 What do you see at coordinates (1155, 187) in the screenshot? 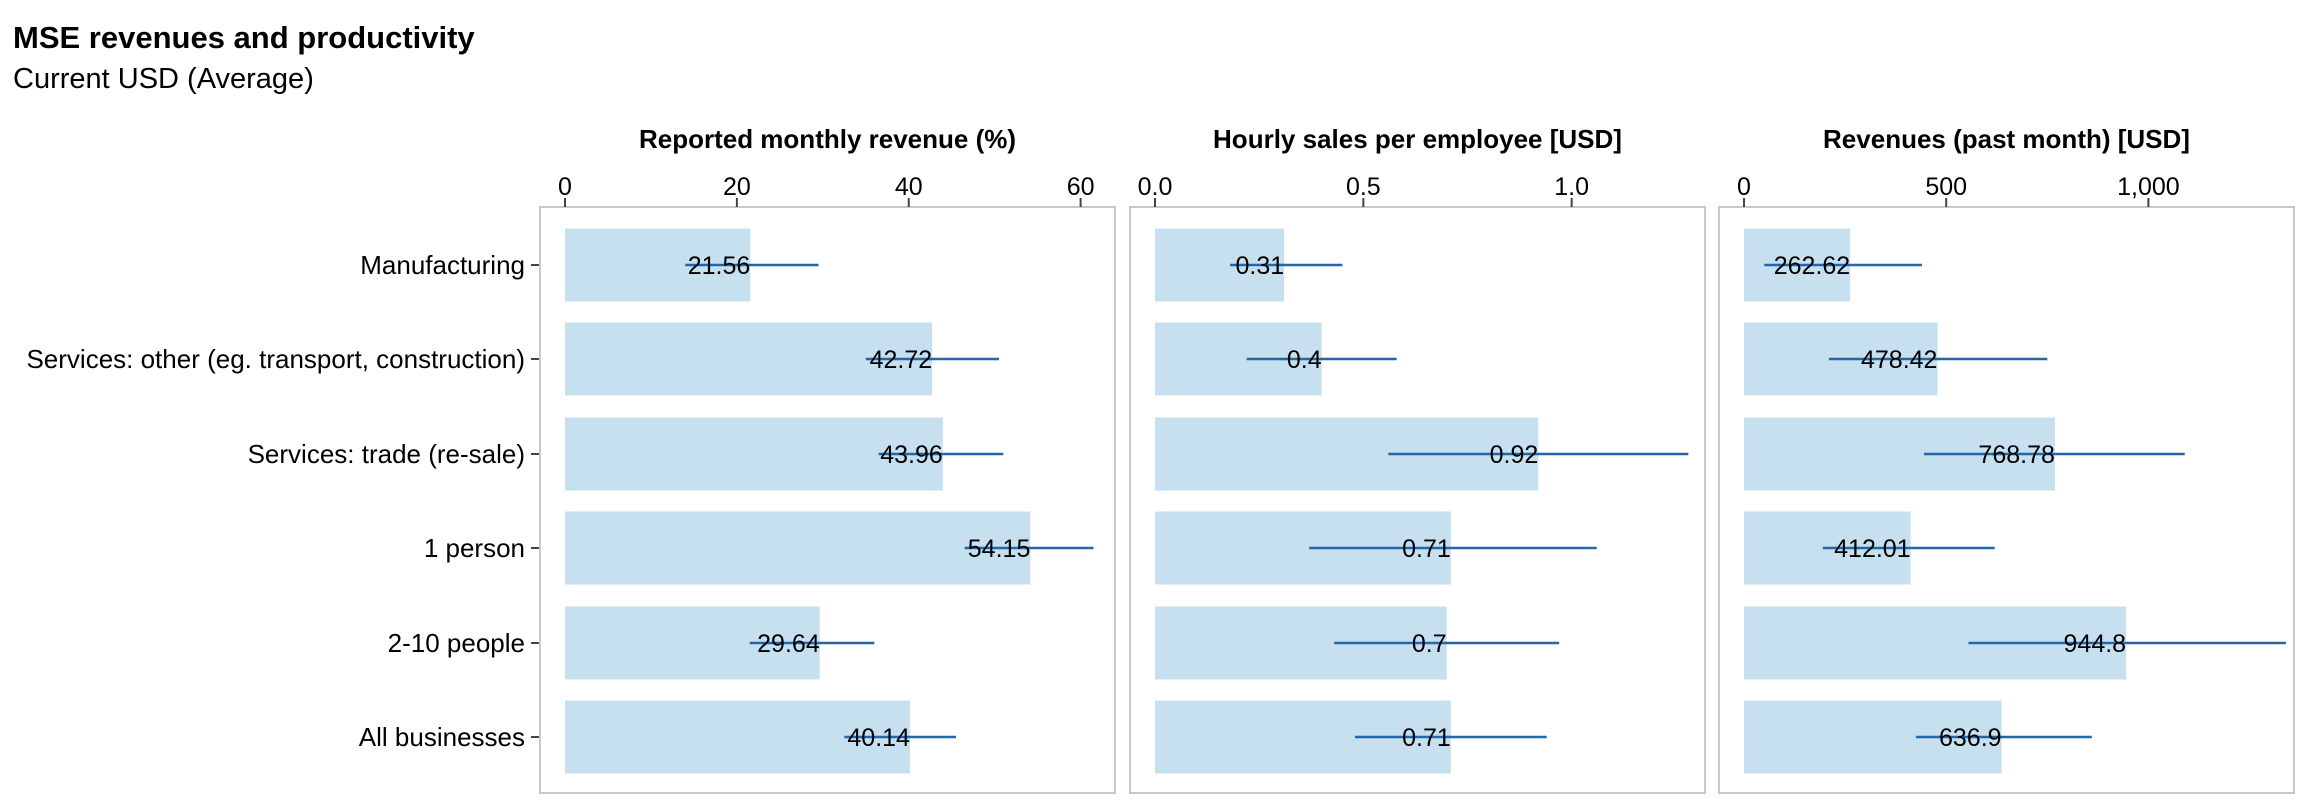
I see `axis-tick-label: 0.0` at bounding box center [1155, 187].